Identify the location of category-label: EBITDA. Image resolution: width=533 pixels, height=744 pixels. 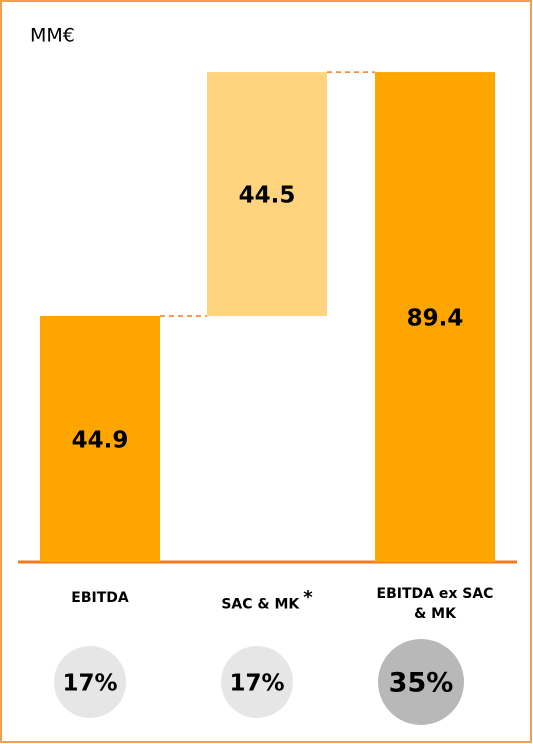
(100, 598).